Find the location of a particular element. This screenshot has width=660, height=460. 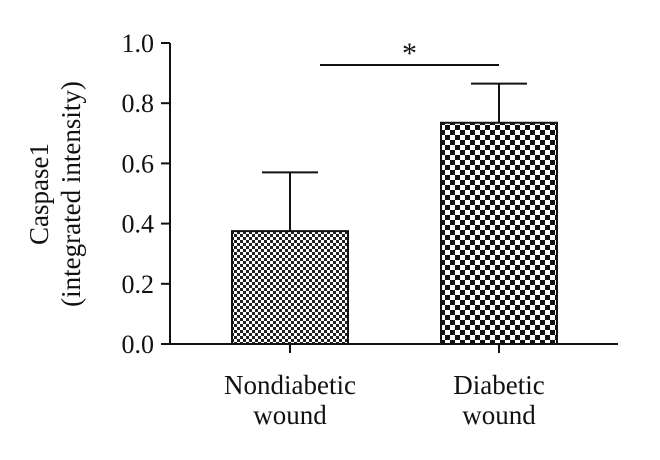

significance-asterisk: * is located at coordinates (409, 53).